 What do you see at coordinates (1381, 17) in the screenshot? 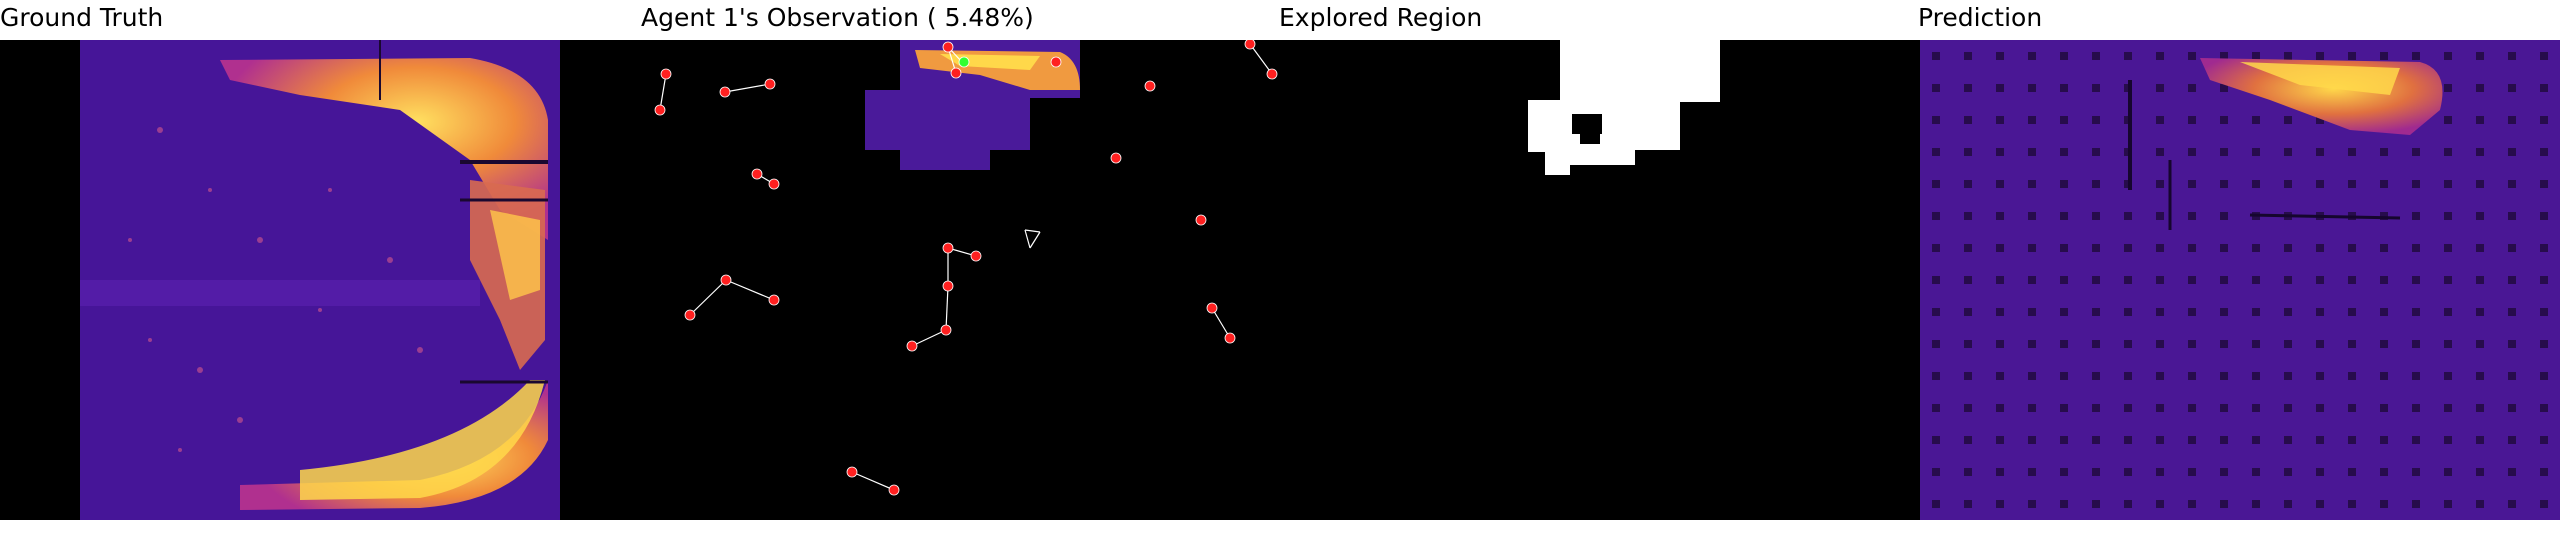
I see `explored-region-title: Explored Region` at bounding box center [1381, 17].